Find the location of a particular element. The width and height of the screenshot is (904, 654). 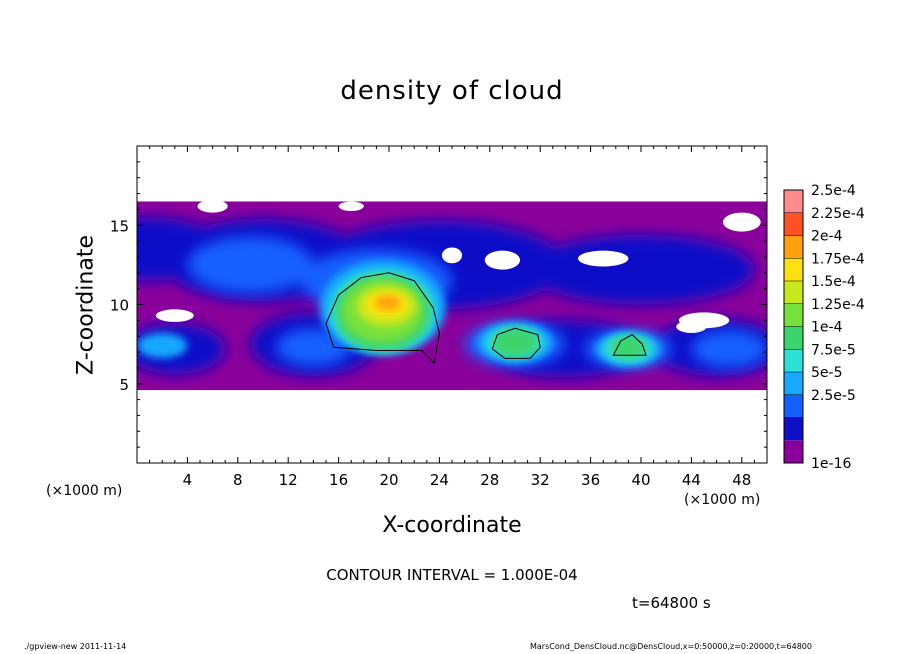

x-tick-label: 8 is located at coordinates (238, 480).